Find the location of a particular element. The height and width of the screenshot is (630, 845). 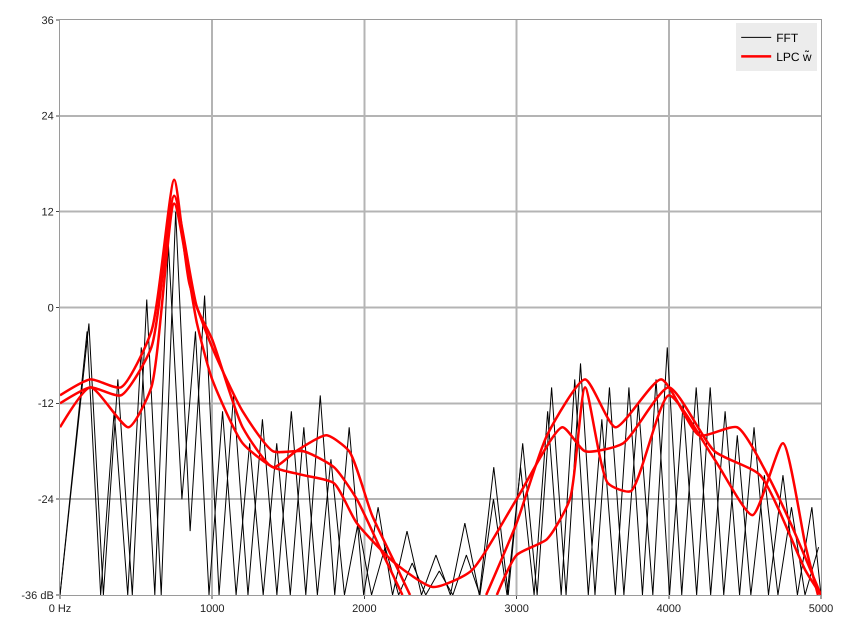

y-tick-label: -36 dB is located at coordinates (37, 596).